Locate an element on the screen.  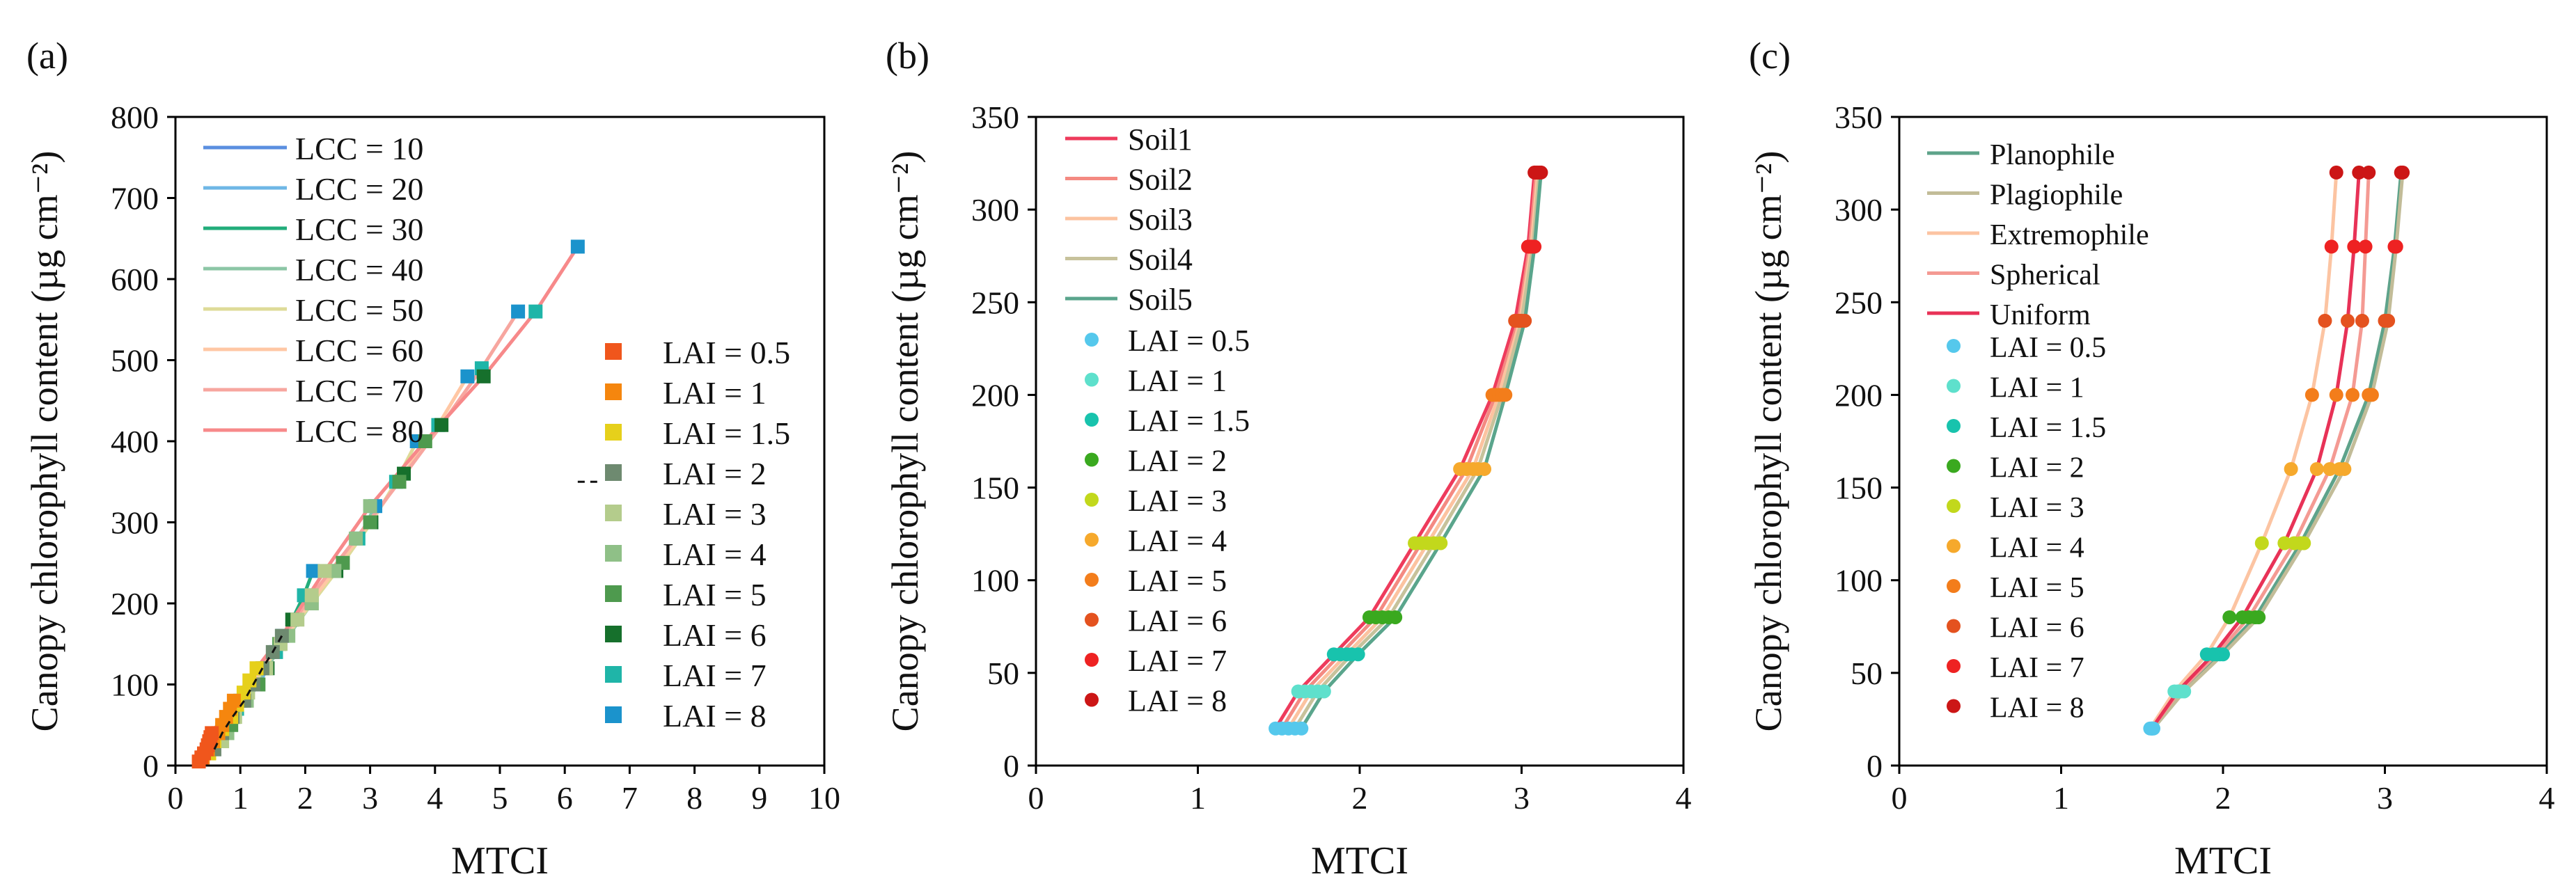
panel-c-series-line-spherical is located at coordinates (2260, 451).